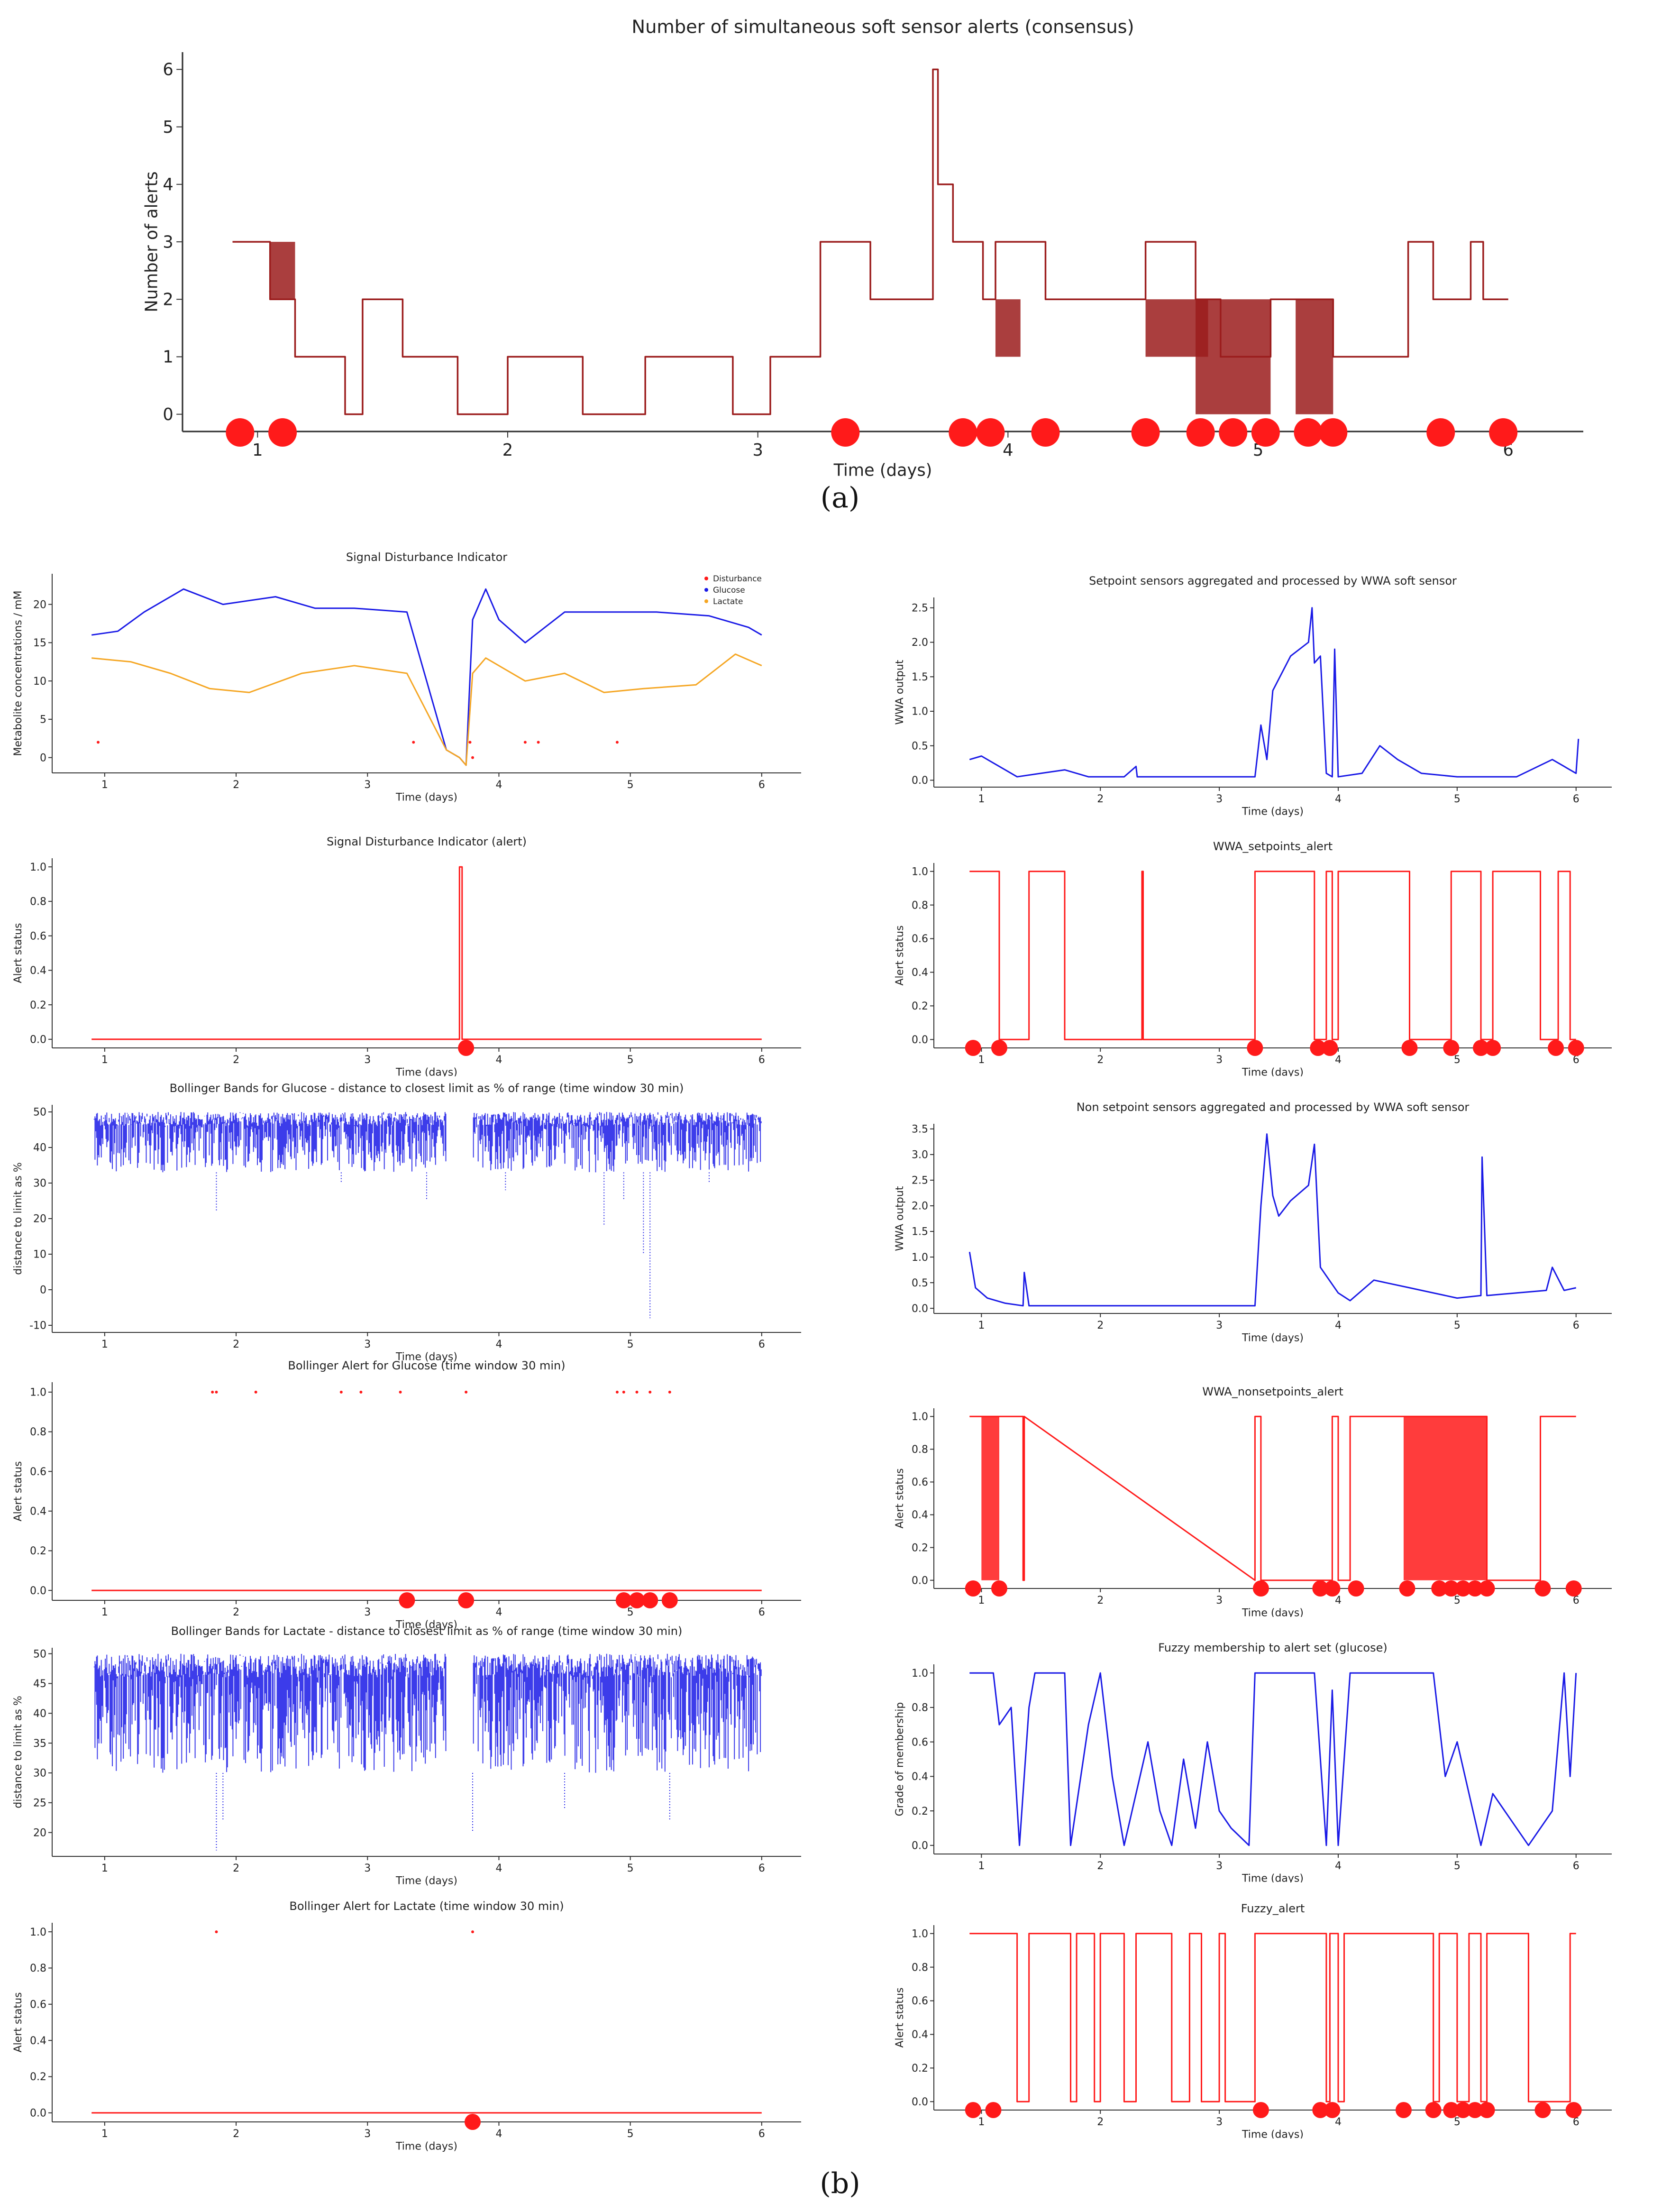 The height and width of the screenshot is (2212, 1680). I want to click on y-axis-title: WWA output, so click(900, 1218).